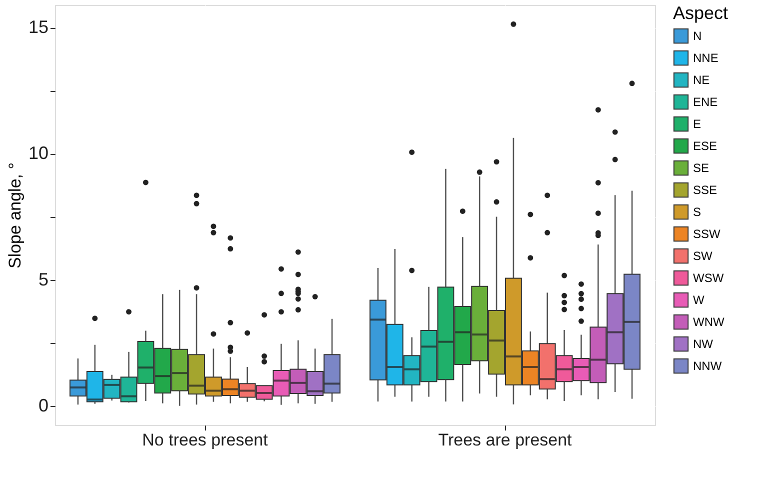  Describe the element at coordinates (38, 153) in the screenshot. I see `y-tick-label: 10` at that location.